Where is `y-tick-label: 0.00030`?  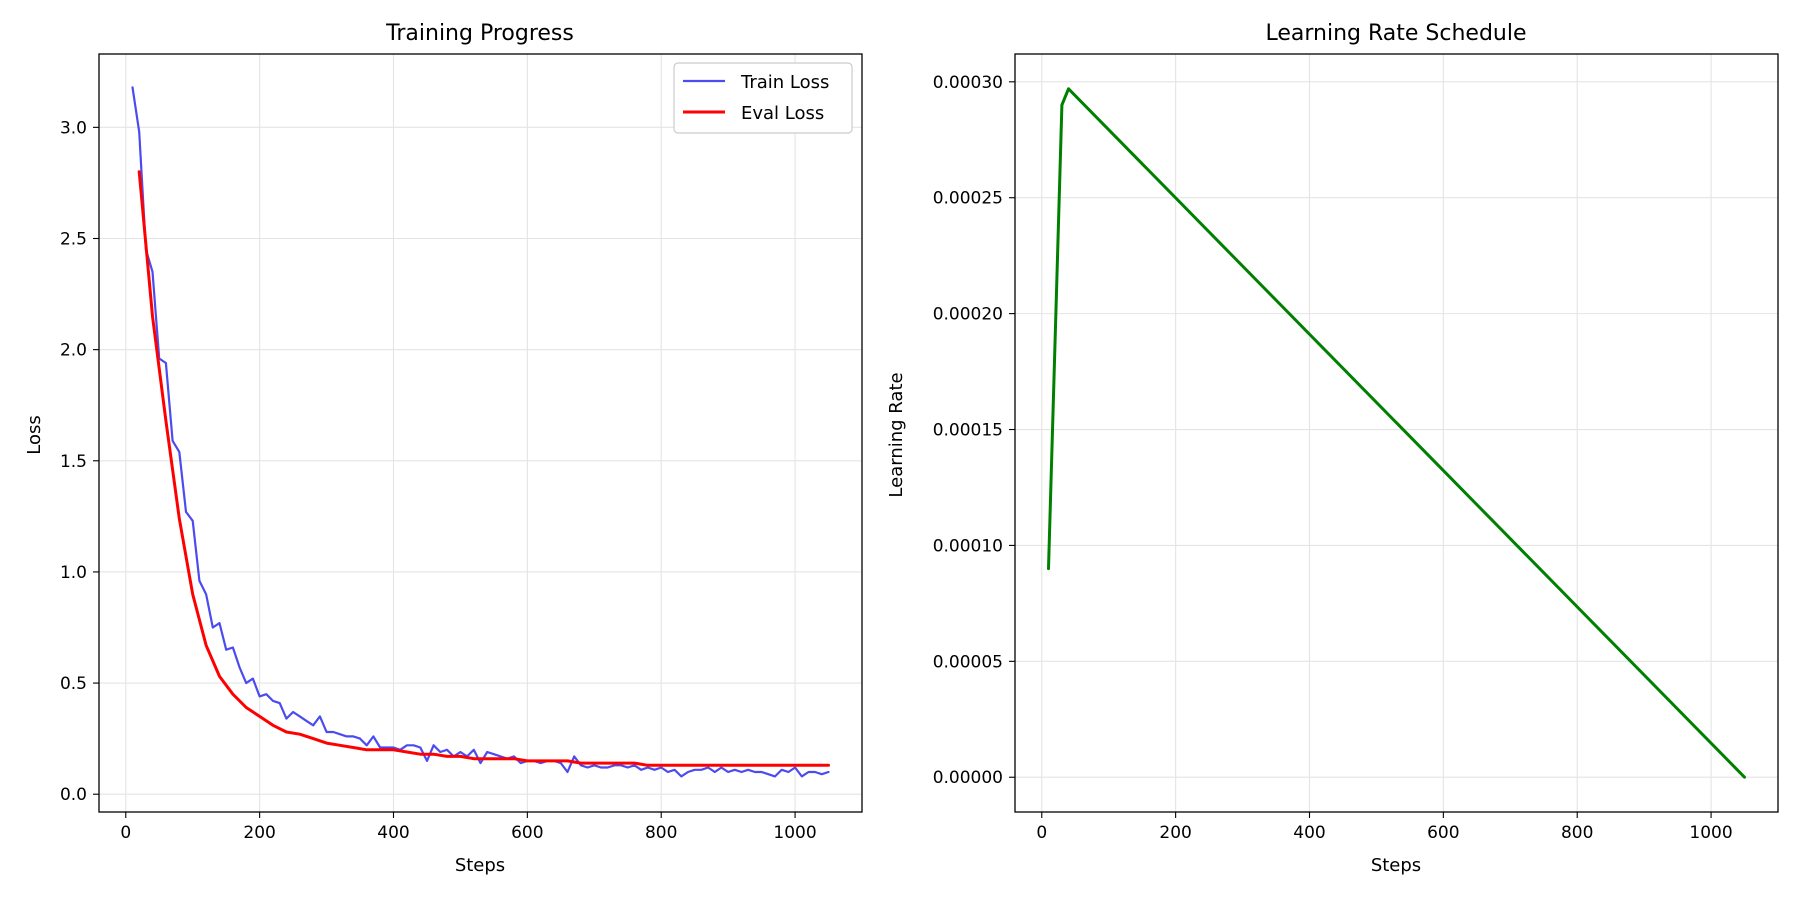 y-tick-label: 0.00030 is located at coordinates (968, 83).